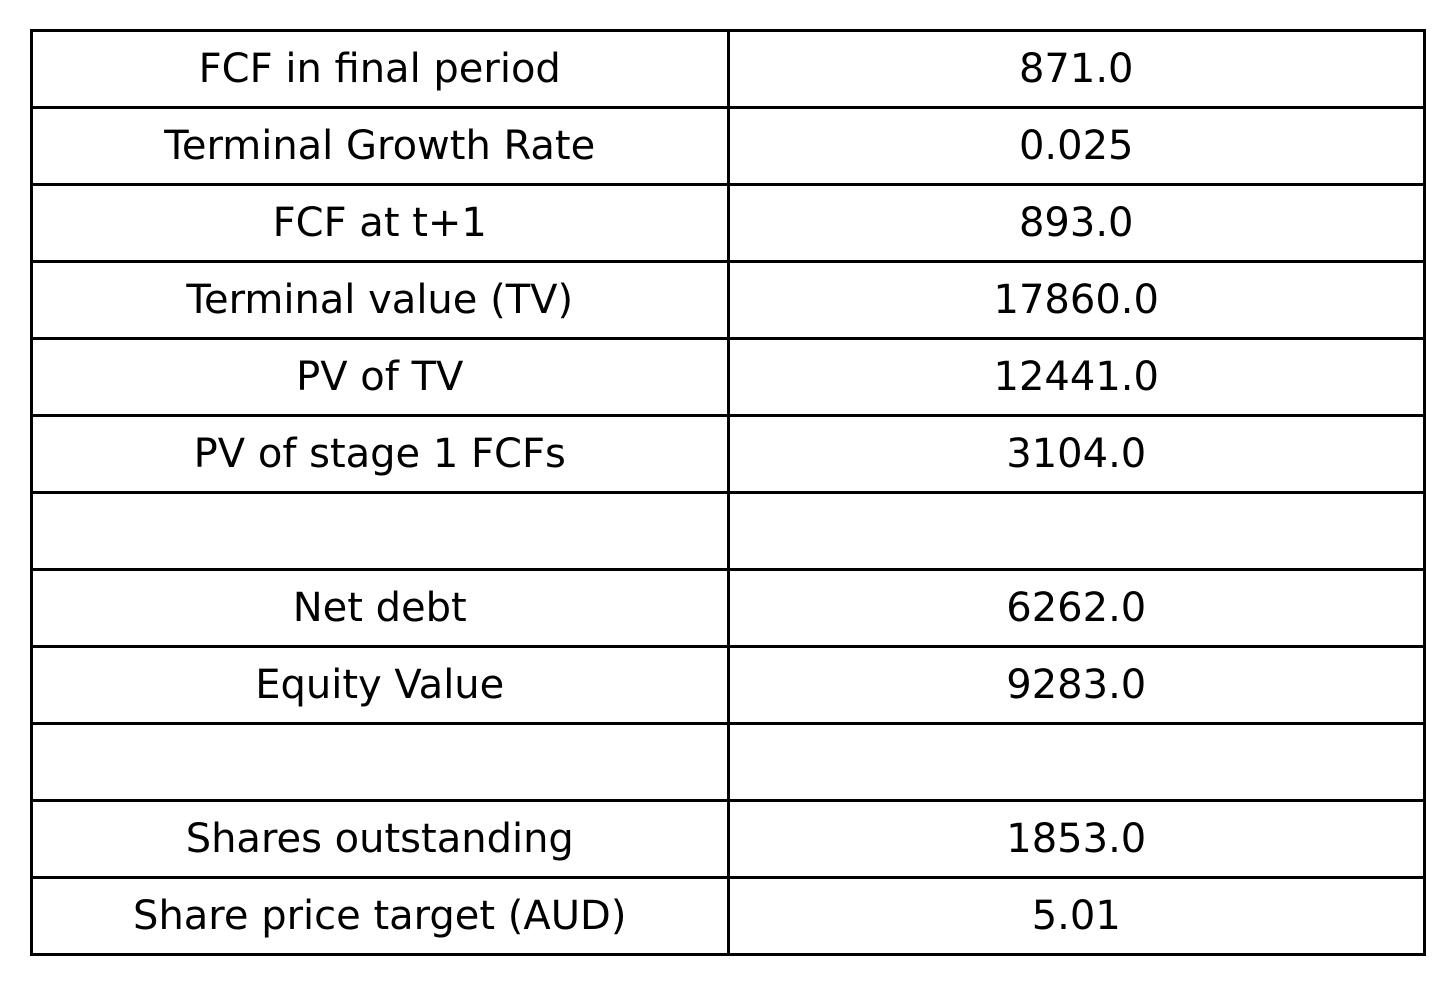 The height and width of the screenshot is (984, 1455). Describe the element at coordinates (380, 377) in the screenshot. I see `row-label-cell: PV of TV` at that location.